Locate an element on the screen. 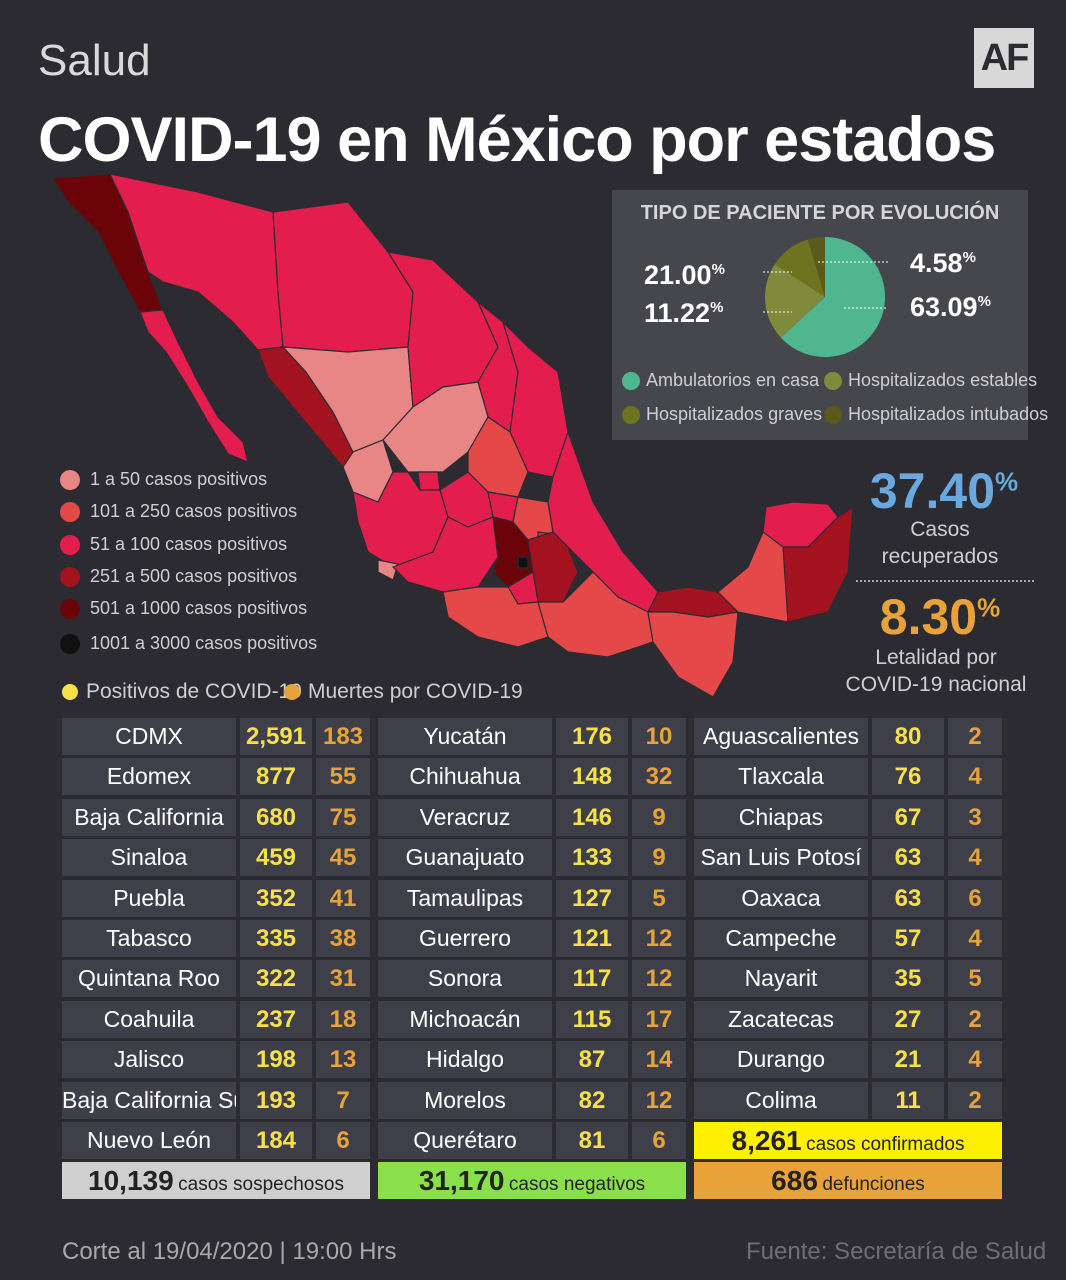  map-state-sonora is located at coordinates (196, 262).